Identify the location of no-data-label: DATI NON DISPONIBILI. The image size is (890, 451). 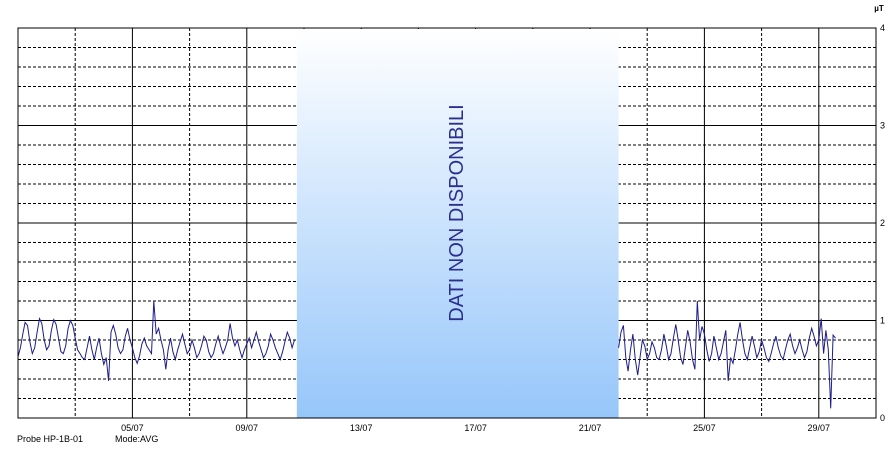
(457, 212).